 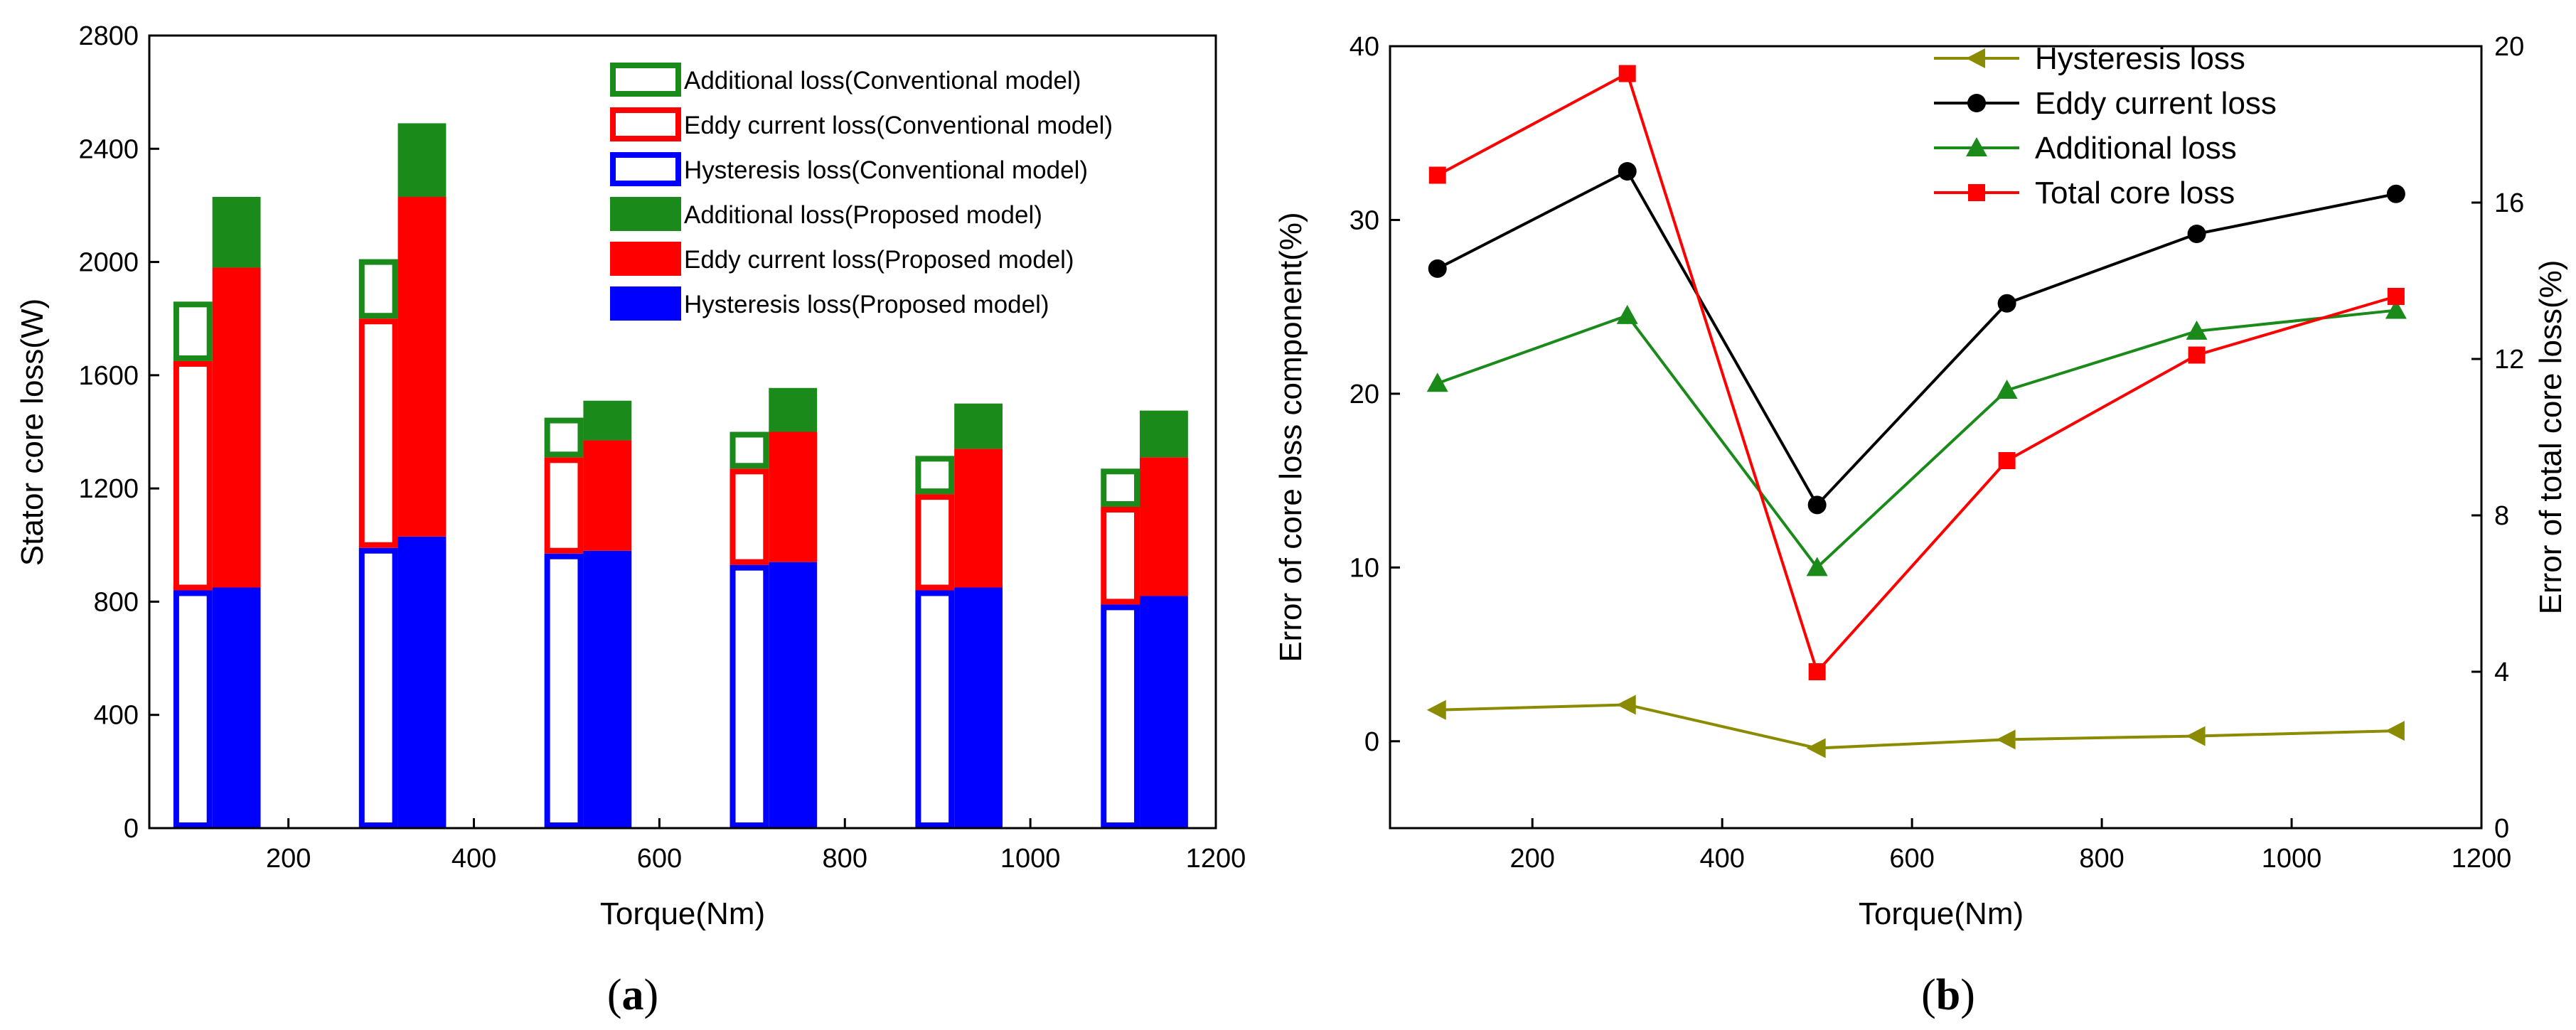 I want to click on a-x-axis-title: Torque(Nm), so click(x=682, y=913).